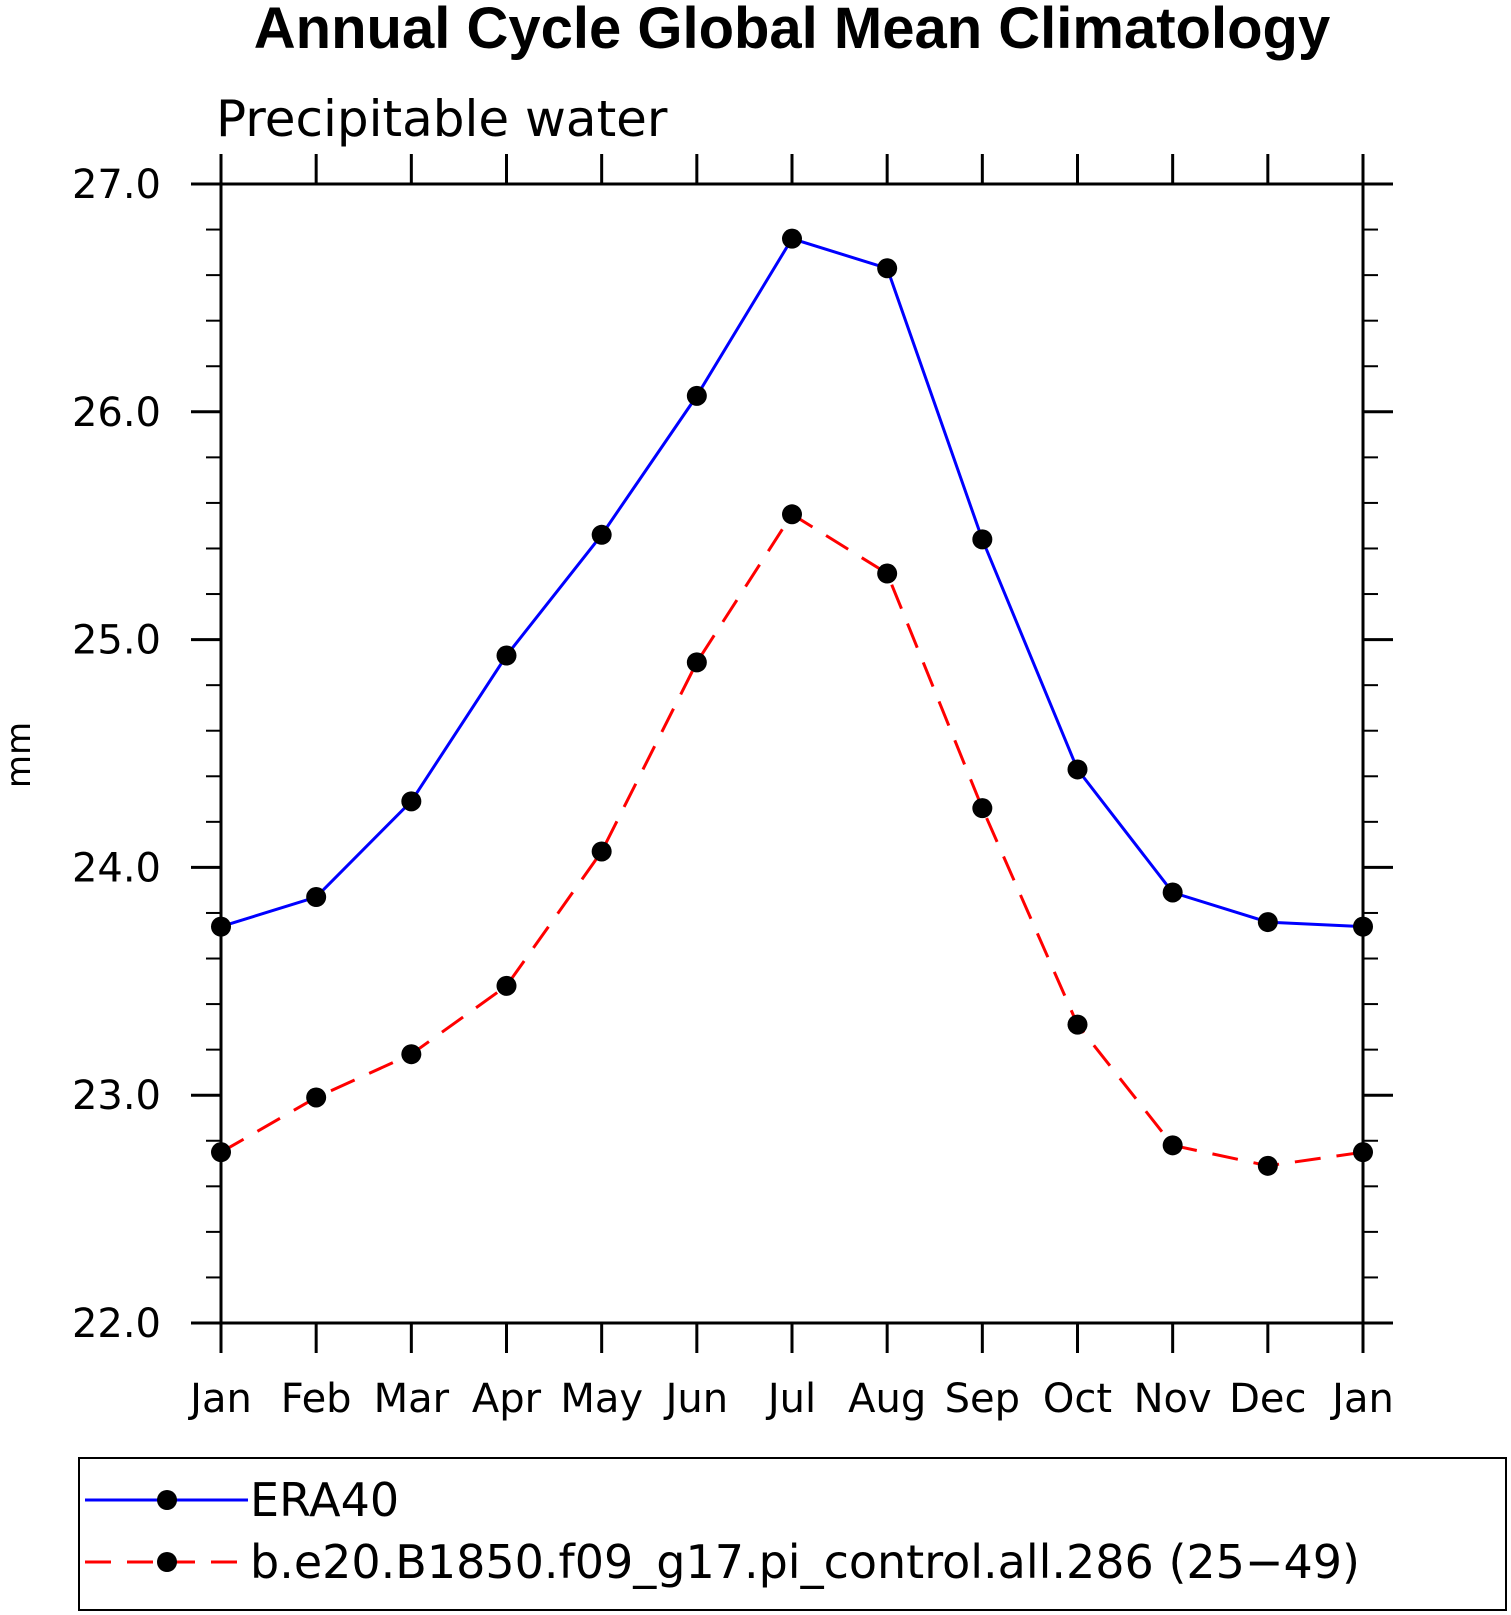 The image size is (1511, 1615). Describe the element at coordinates (982, 1399) in the screenshot. I see `x-tick-label: Sep` at that location.